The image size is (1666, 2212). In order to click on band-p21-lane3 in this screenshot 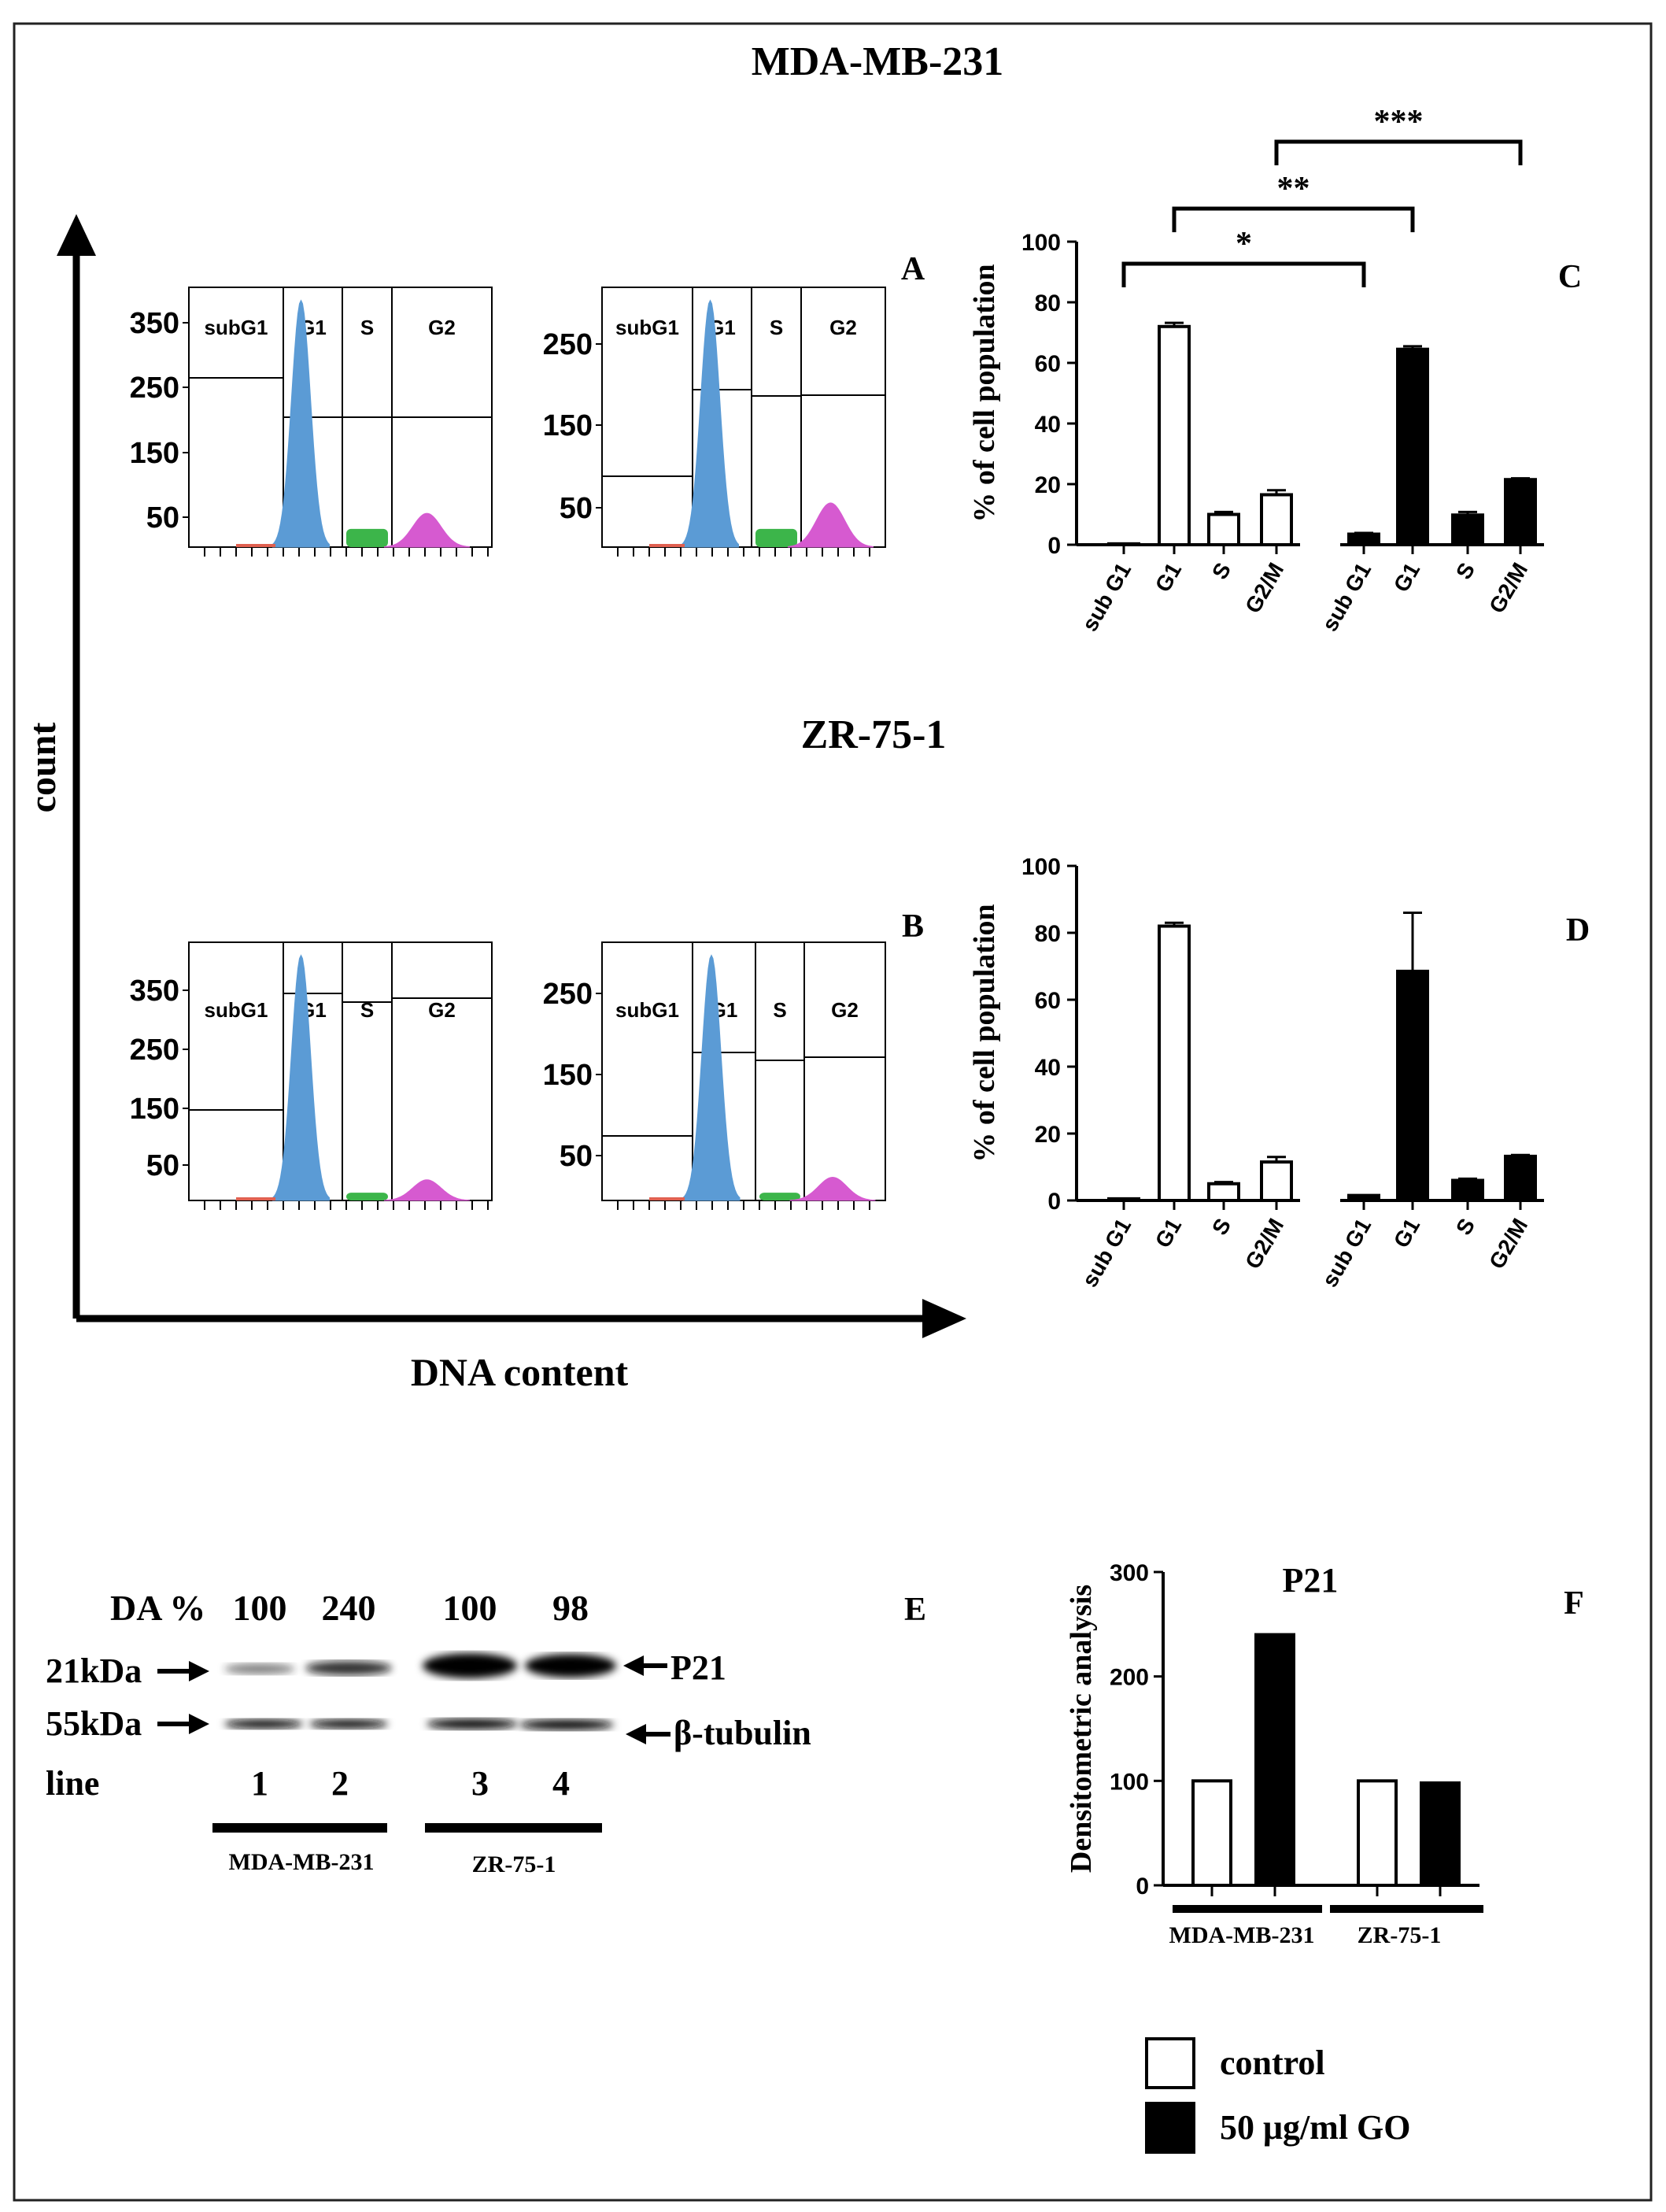, I will do `click(470, 1665)`.